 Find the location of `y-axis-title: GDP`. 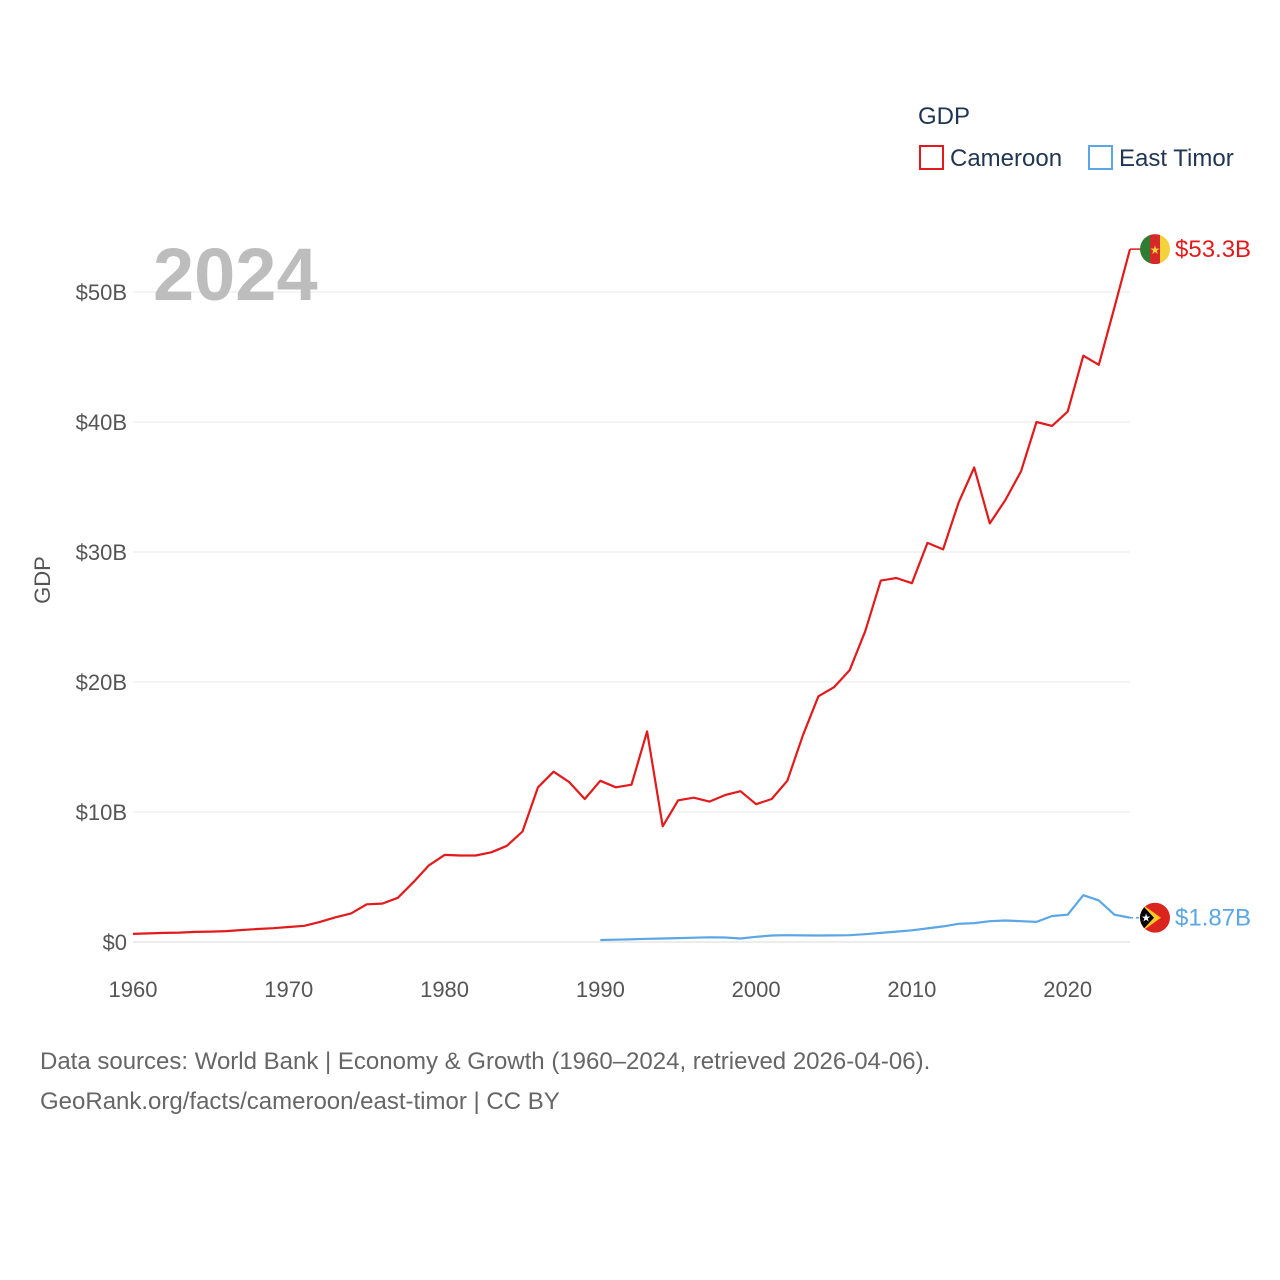

y-axis-title: GDP is located at coordinates (42, 580).